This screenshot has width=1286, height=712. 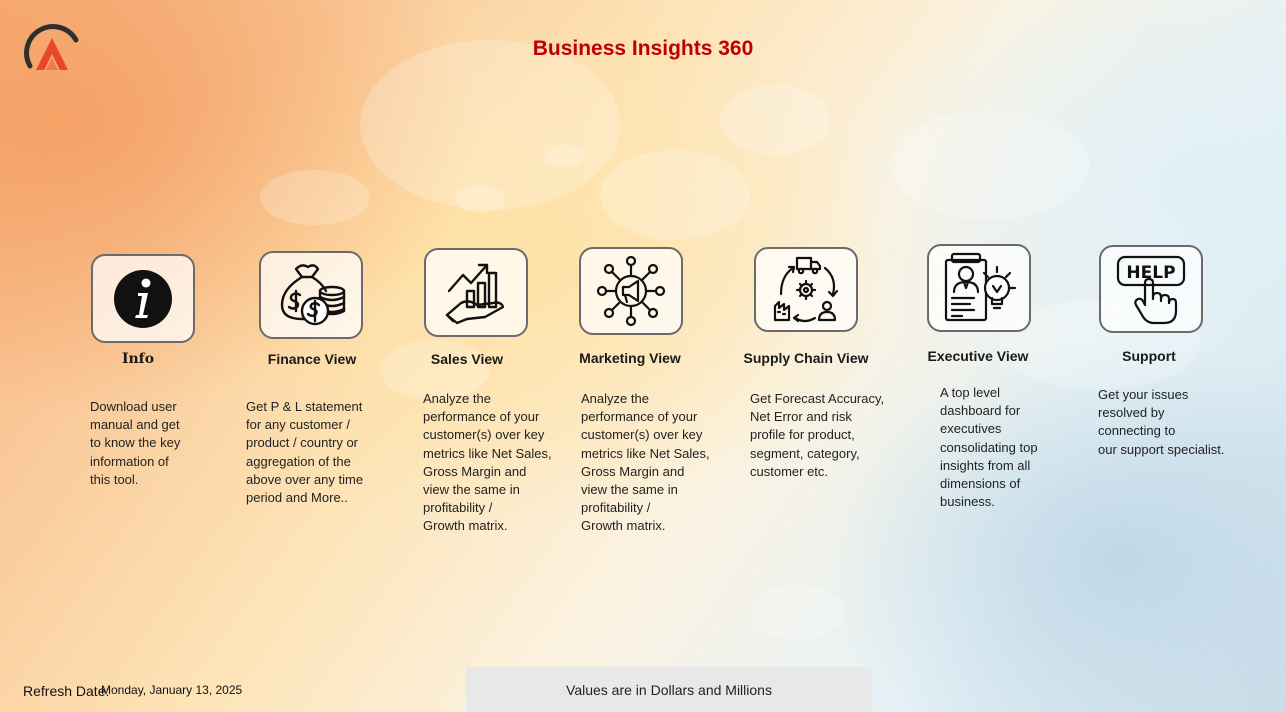 I want to click on info-nav-button, so click(x=143, y=298).